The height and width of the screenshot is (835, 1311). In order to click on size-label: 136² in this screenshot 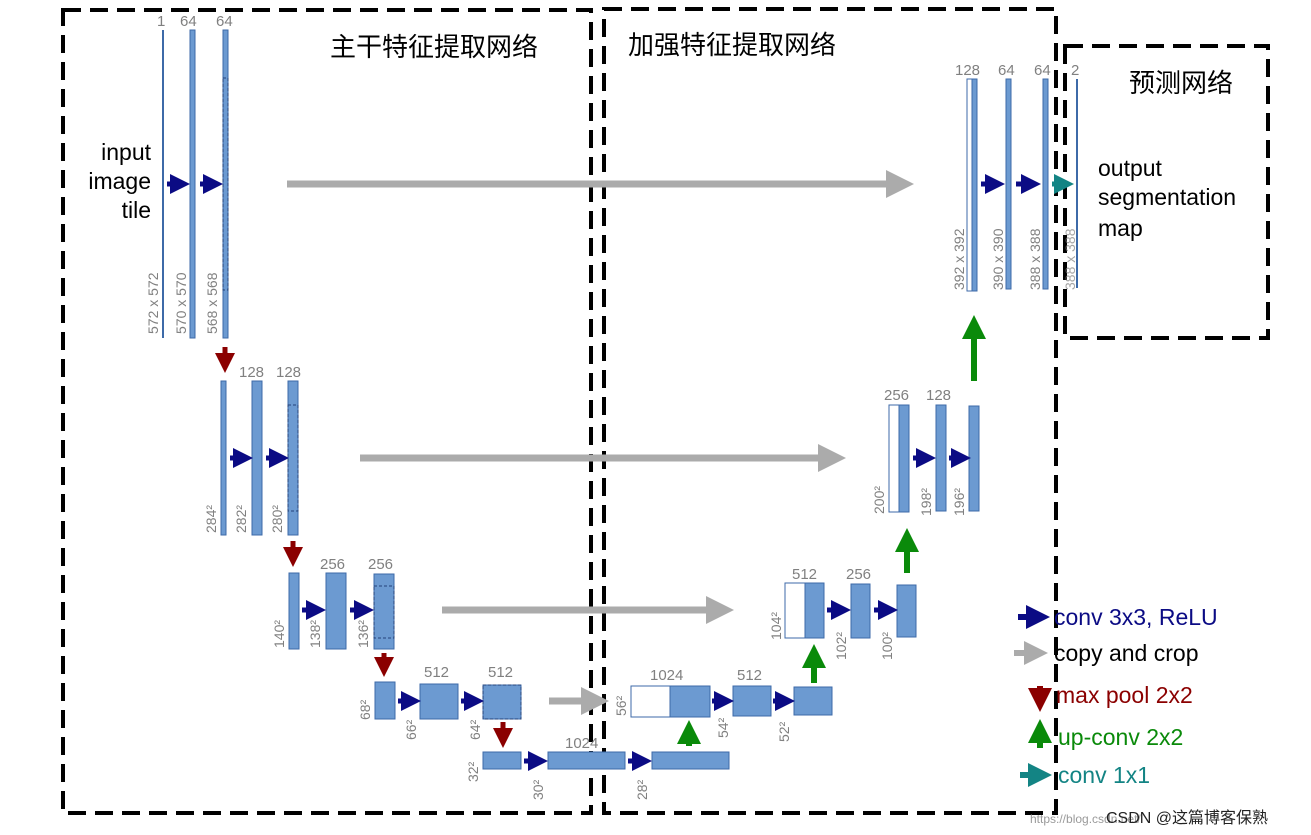, I will do `click(363, 634)`.